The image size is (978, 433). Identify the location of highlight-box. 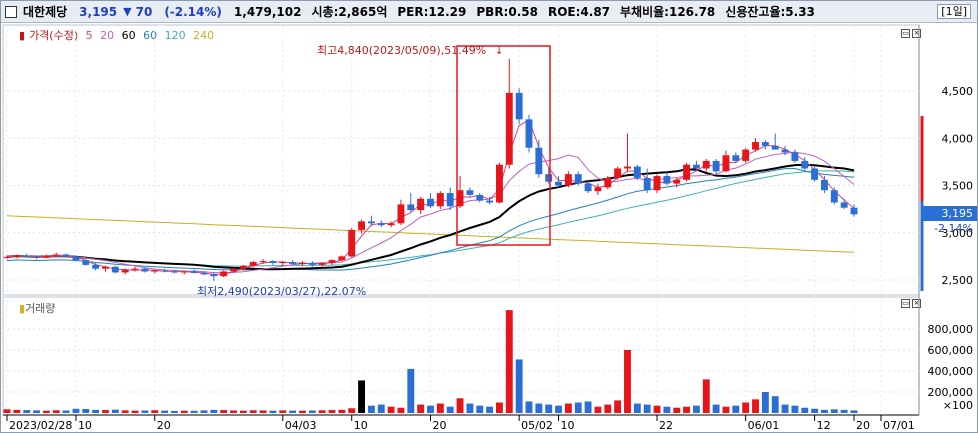
(503, 145).